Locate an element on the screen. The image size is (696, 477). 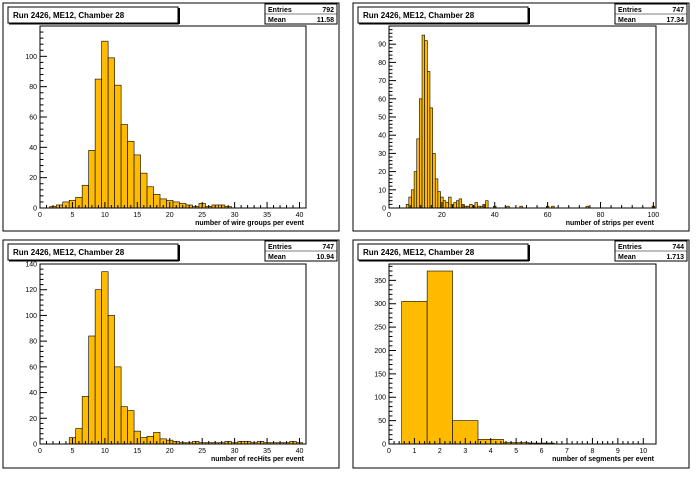
x-tick-label: 8 is located at coordinates (592, 451).